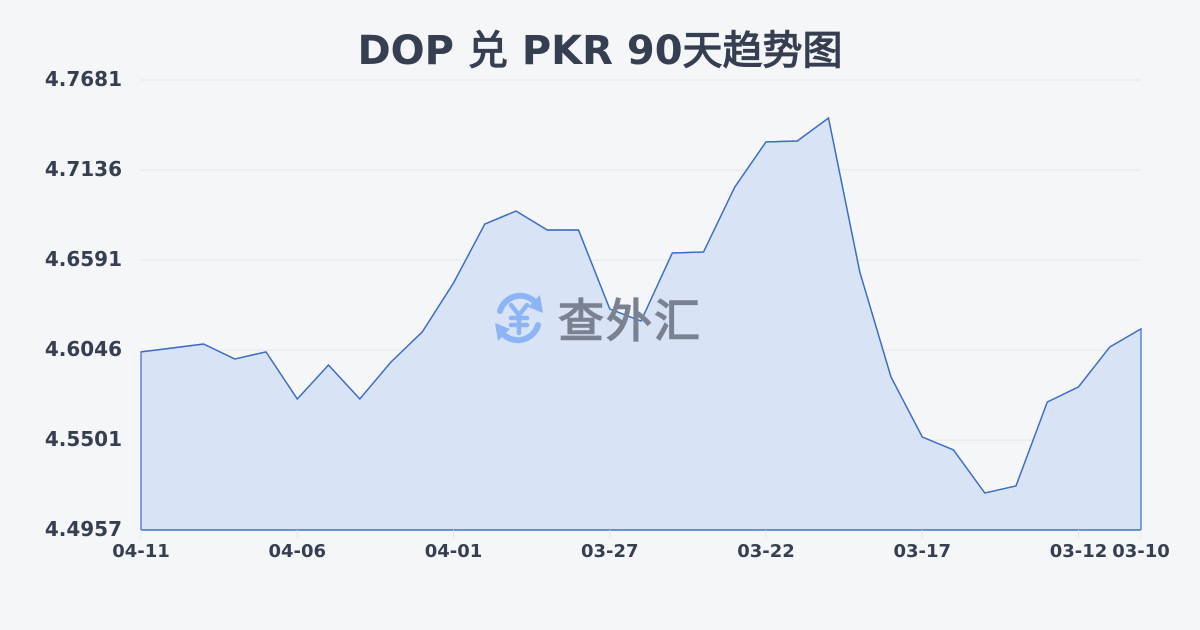  What do you see at coordinates (609, 551) in the screenshot?
I see `x-tick-label: 03-27` at bounding box center [609, 551].